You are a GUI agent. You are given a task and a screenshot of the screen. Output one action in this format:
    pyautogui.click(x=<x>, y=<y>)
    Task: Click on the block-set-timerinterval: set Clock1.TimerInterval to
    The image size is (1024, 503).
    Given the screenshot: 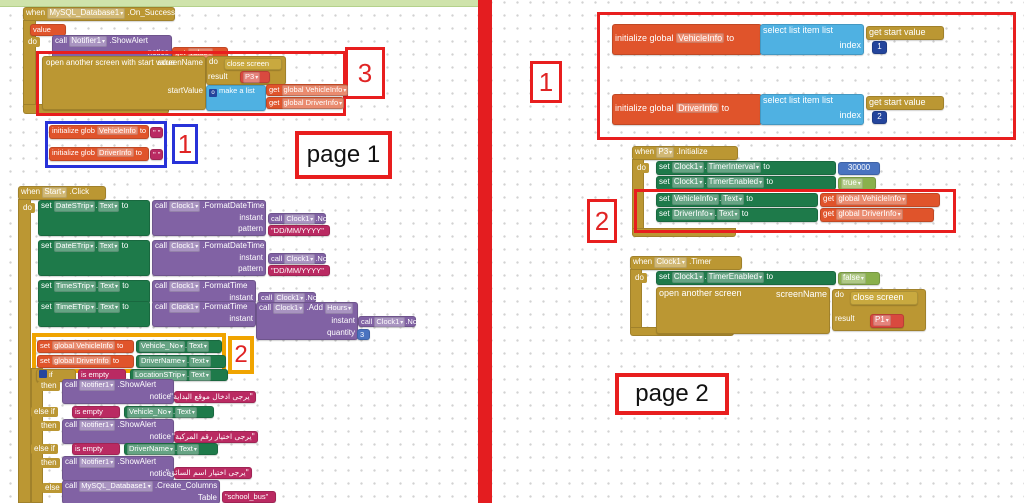 What is the action you would take?
    pyautogui.click(x=746, y=168)
    